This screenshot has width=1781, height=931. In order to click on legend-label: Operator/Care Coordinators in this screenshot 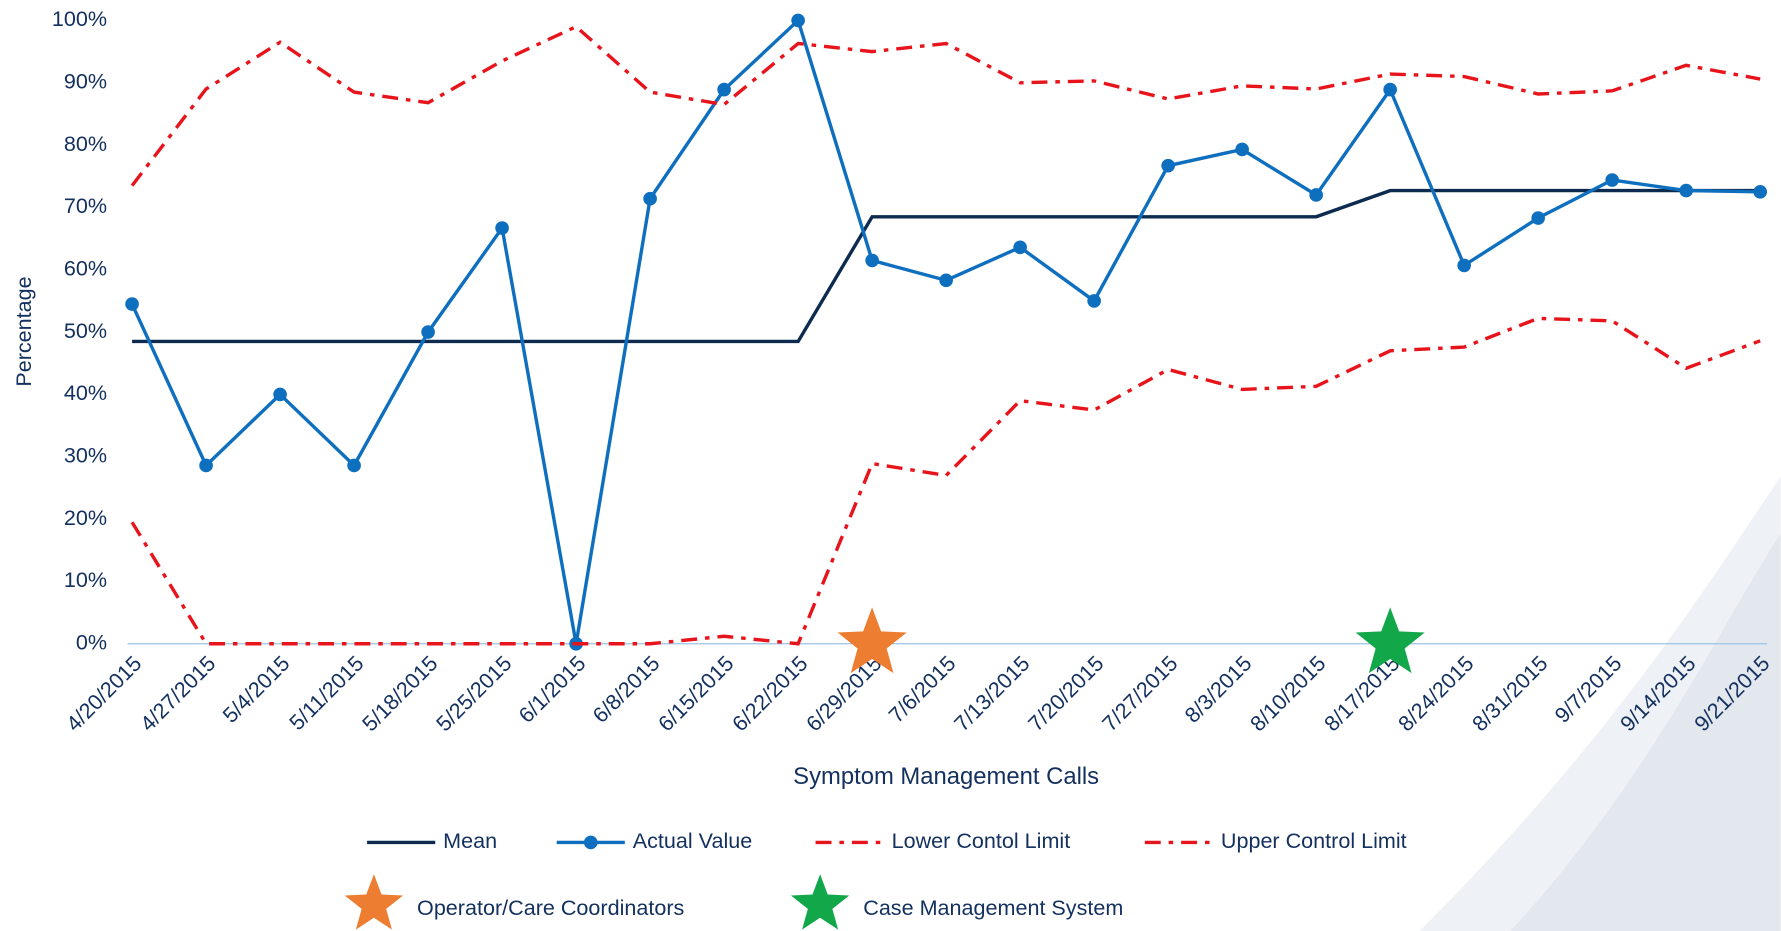, I will do `click(550, 907)`.